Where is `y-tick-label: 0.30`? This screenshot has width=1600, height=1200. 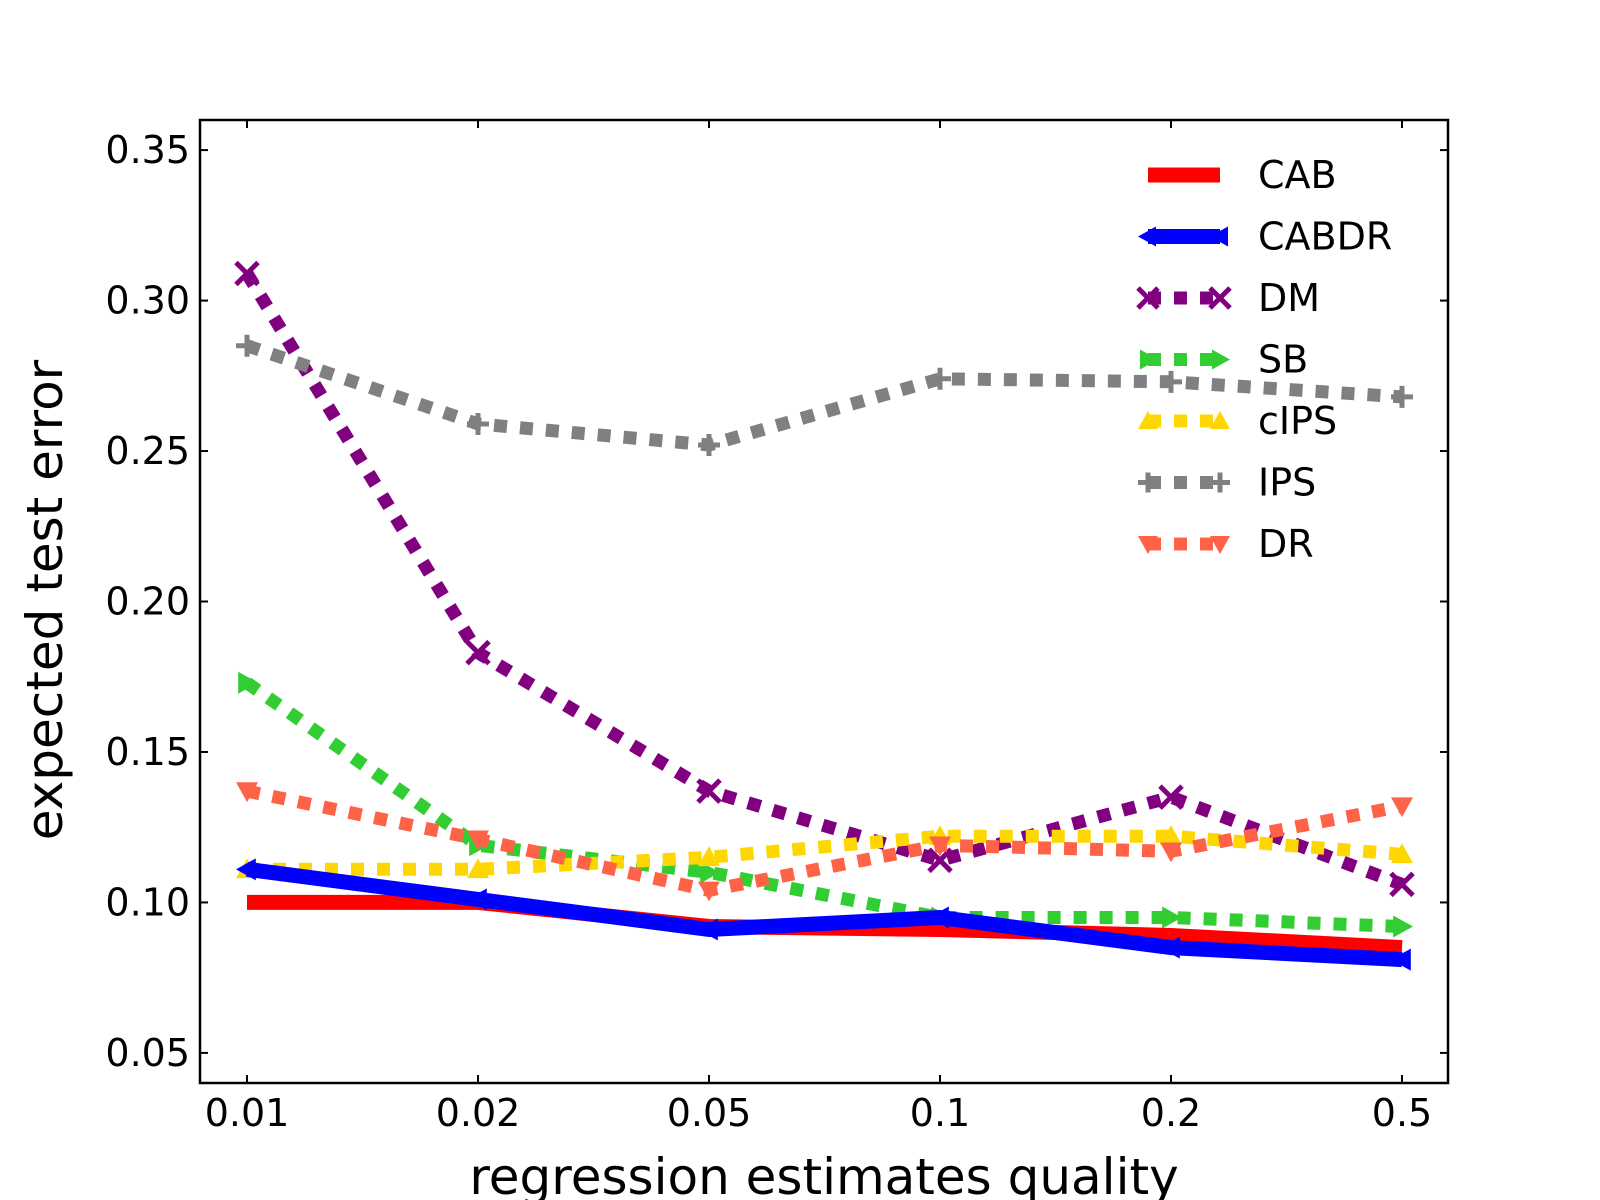
y-tick-label: 0.30 is located at coordinates (147, 301).